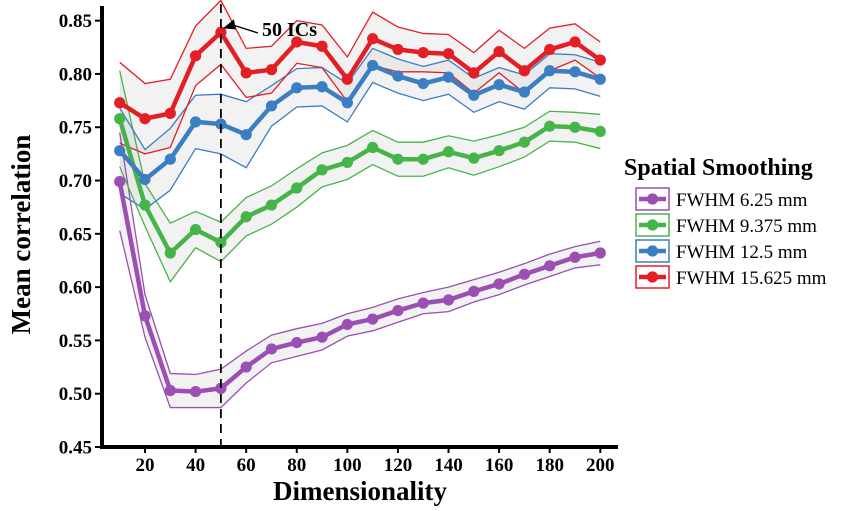 Image resolution: width=851 pixels, height=511 pixels. What do you see at coordinates (75, 21) in the screenshot?
I see `y-tick-label-8: 0.85` at bounding box center [75, 21].